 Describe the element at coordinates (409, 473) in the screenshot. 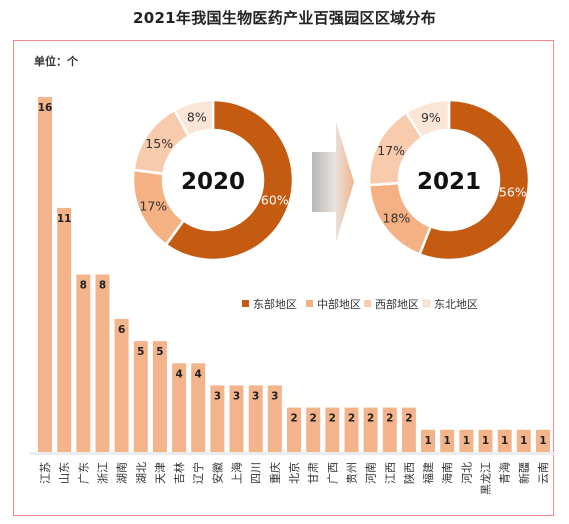

I see `x-tick-label: 陕西` at that location.